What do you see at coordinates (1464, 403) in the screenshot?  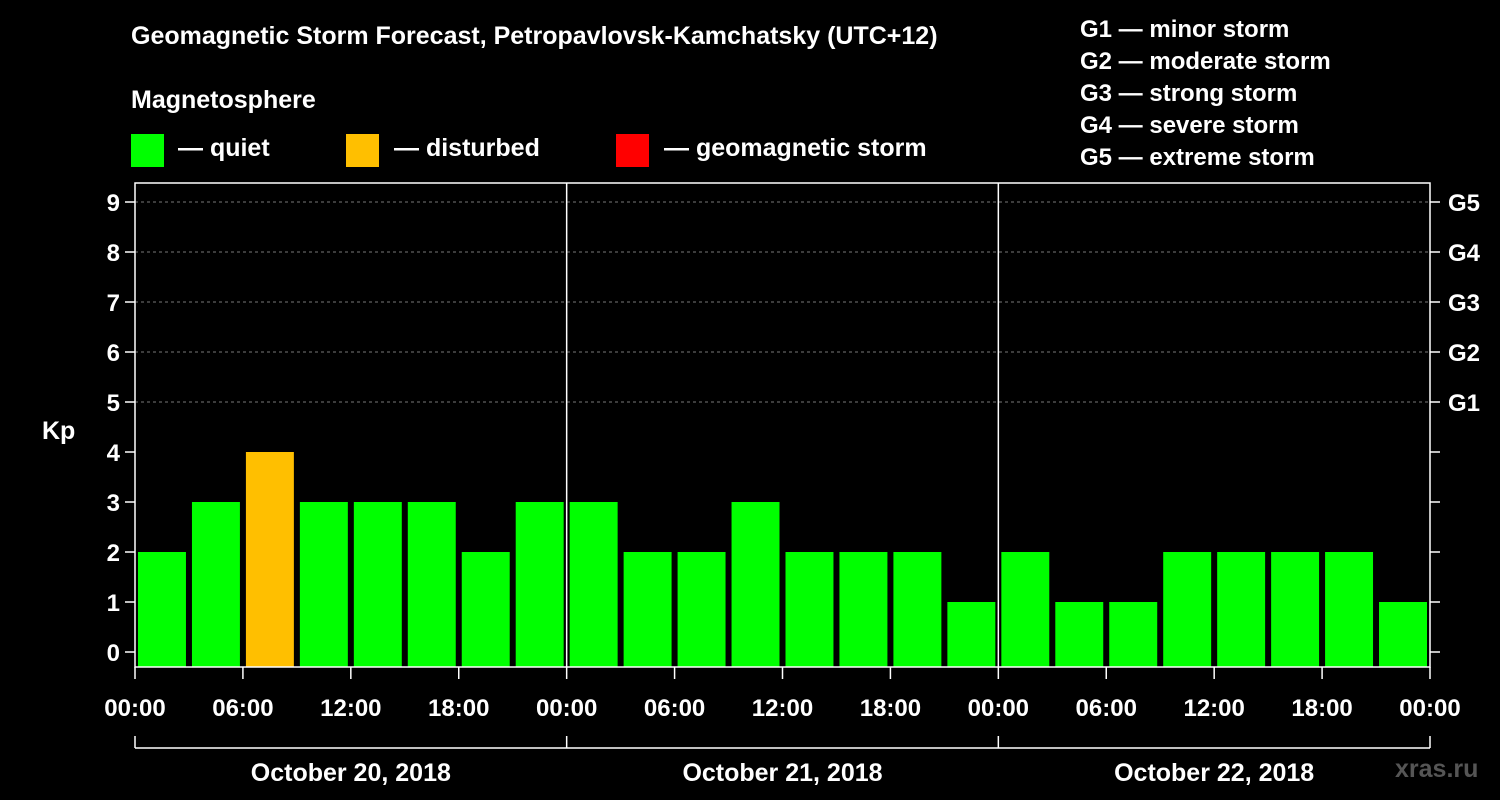 I see `right-tick-label: G1` at bounding box center [1464, 403].